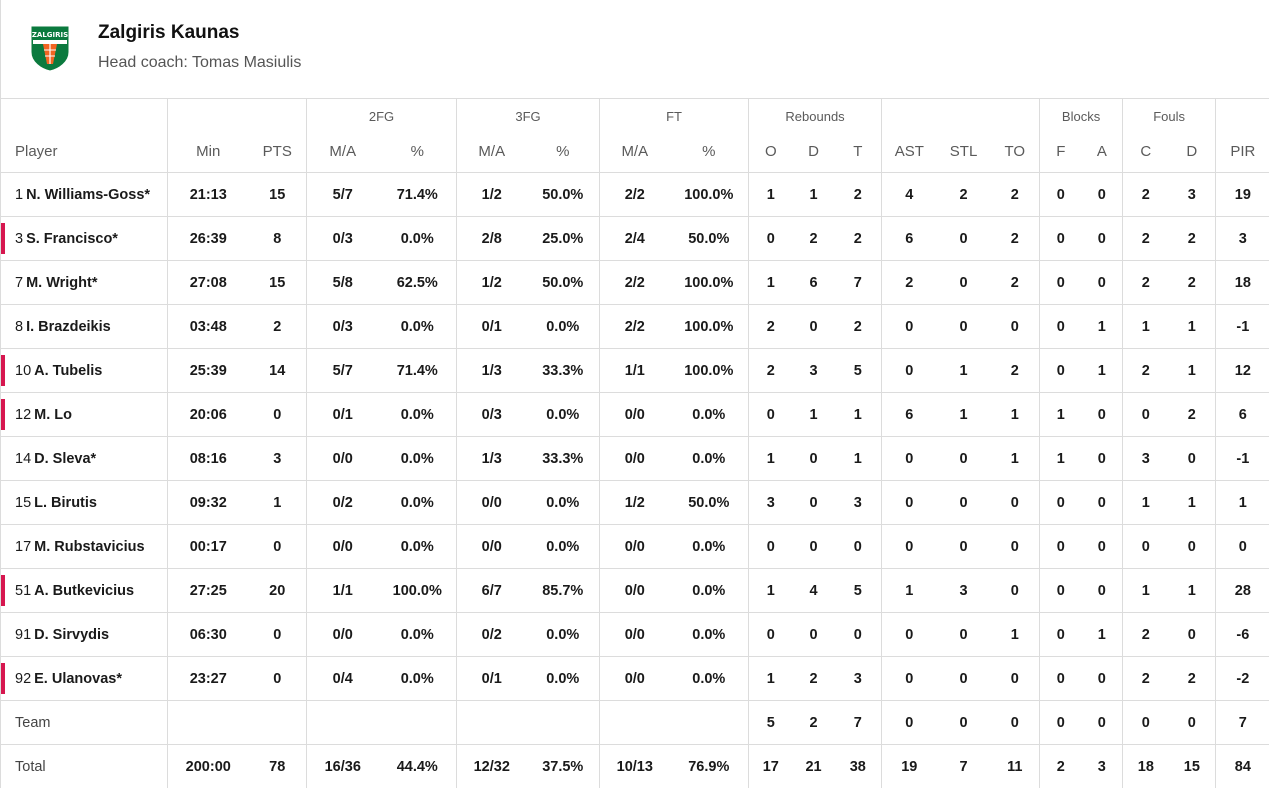 The image size is (1269, 788). What do you see at coordinates (1102, 502) in the screenshot?
I see `stat-blk-a: 0` at bounding box center [1102, 502].